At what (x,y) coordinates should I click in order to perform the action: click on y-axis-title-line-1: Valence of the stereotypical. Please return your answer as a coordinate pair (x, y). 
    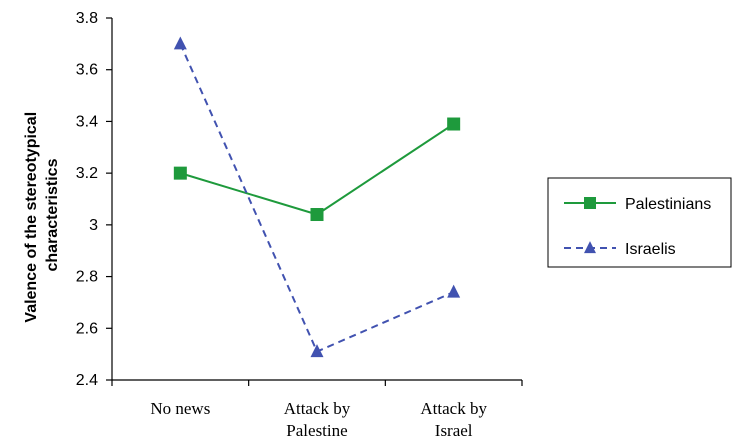
    Looking at the image, I should click on (31, 217).